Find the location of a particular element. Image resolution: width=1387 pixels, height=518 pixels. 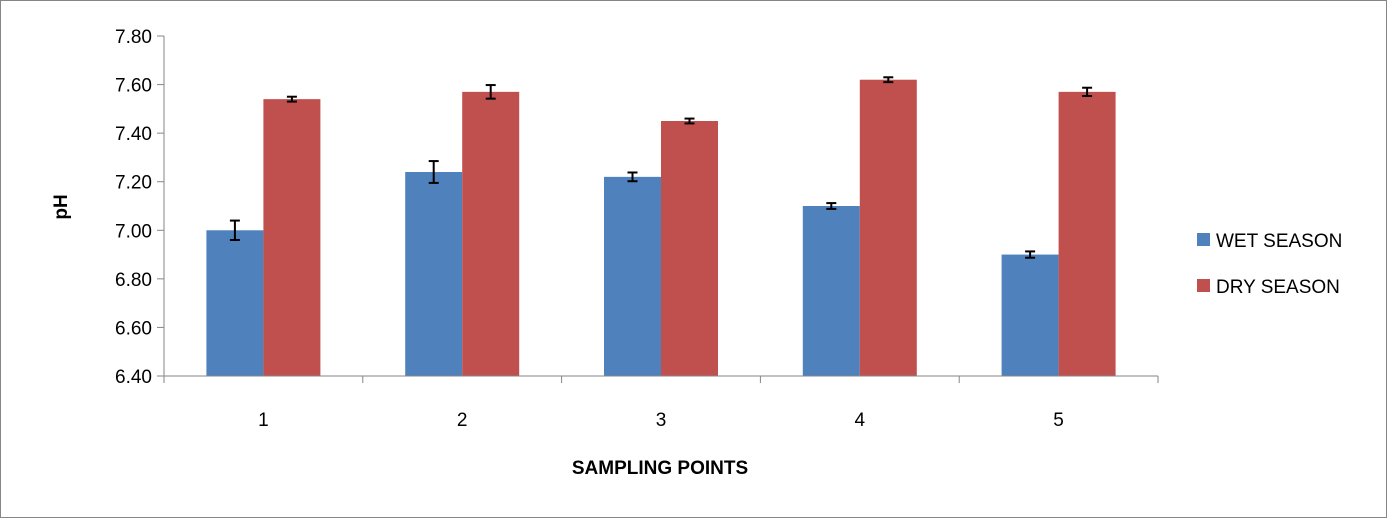

y-tick-label: 7.60 is located at coordinates (133, 86).